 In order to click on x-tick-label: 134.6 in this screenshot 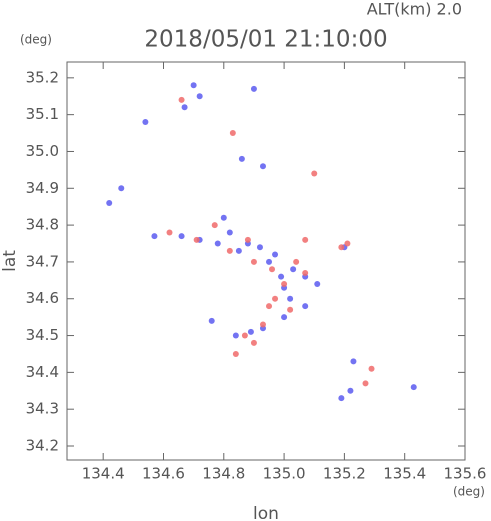, I will do `click(163, 474)`.